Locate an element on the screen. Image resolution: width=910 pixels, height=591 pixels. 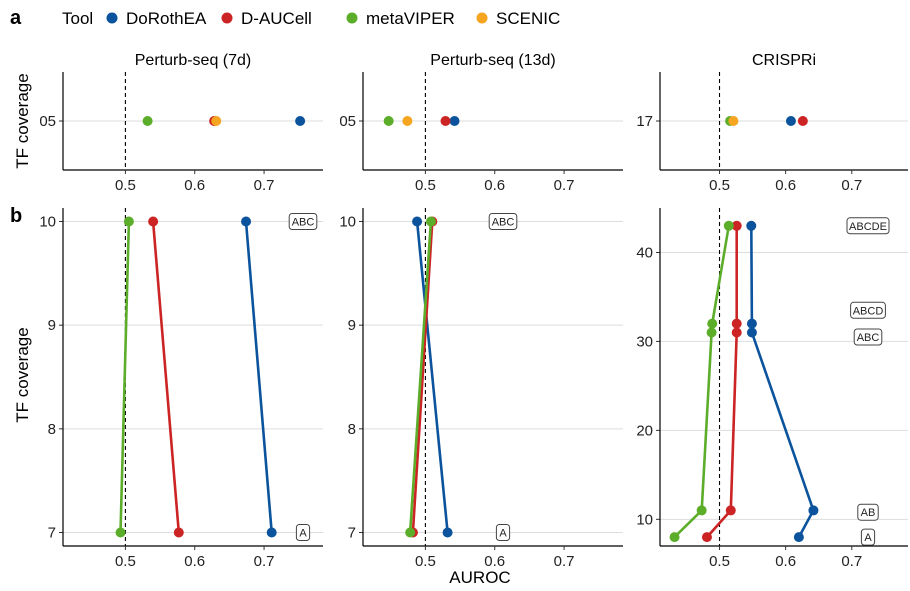
annotation-label: ABCD is located at coordinates (868, 311).